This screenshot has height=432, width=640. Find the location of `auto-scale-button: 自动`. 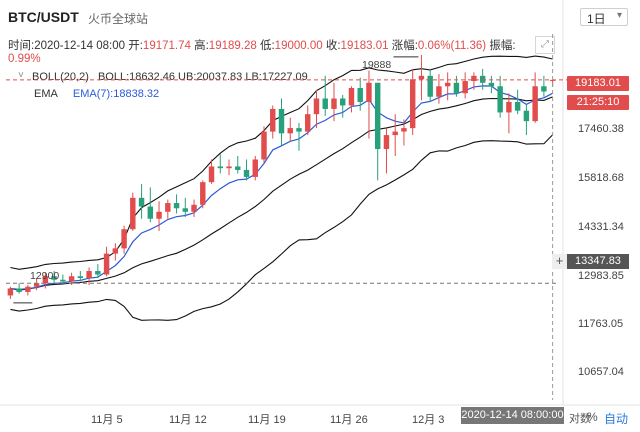

auto-scale-button: 自动 is located at coordinates (616, 419).